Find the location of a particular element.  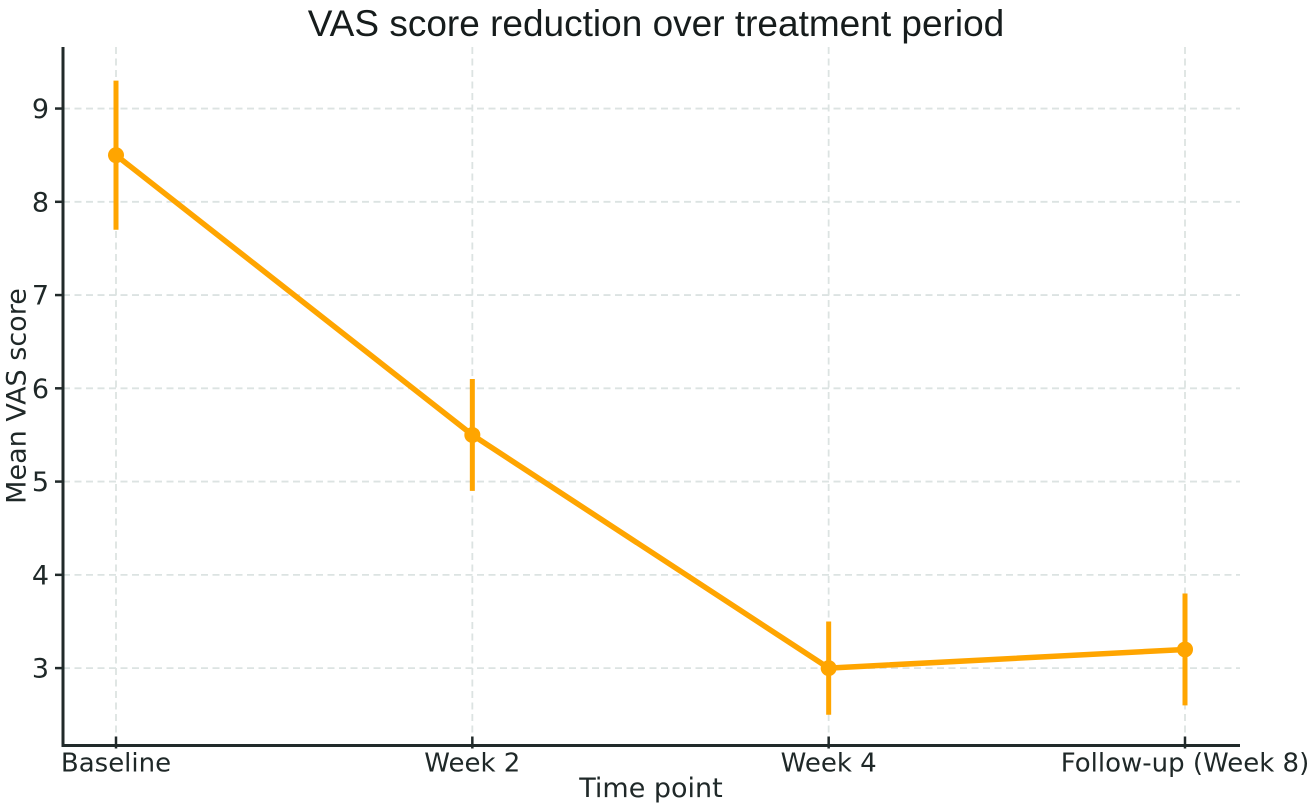

y-tick-label: 5 is located at coordinates (40, 482).